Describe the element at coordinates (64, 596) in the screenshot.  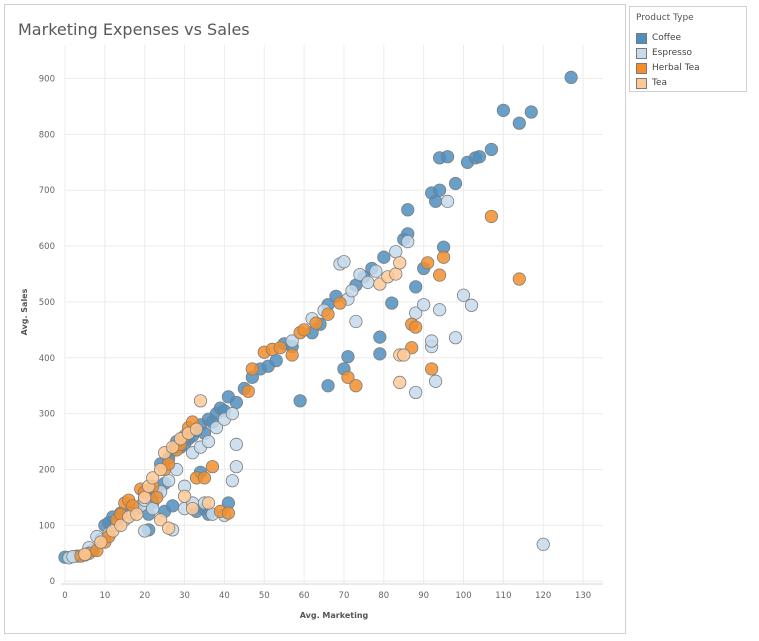
I see `x-tick-label: 0` at that location.